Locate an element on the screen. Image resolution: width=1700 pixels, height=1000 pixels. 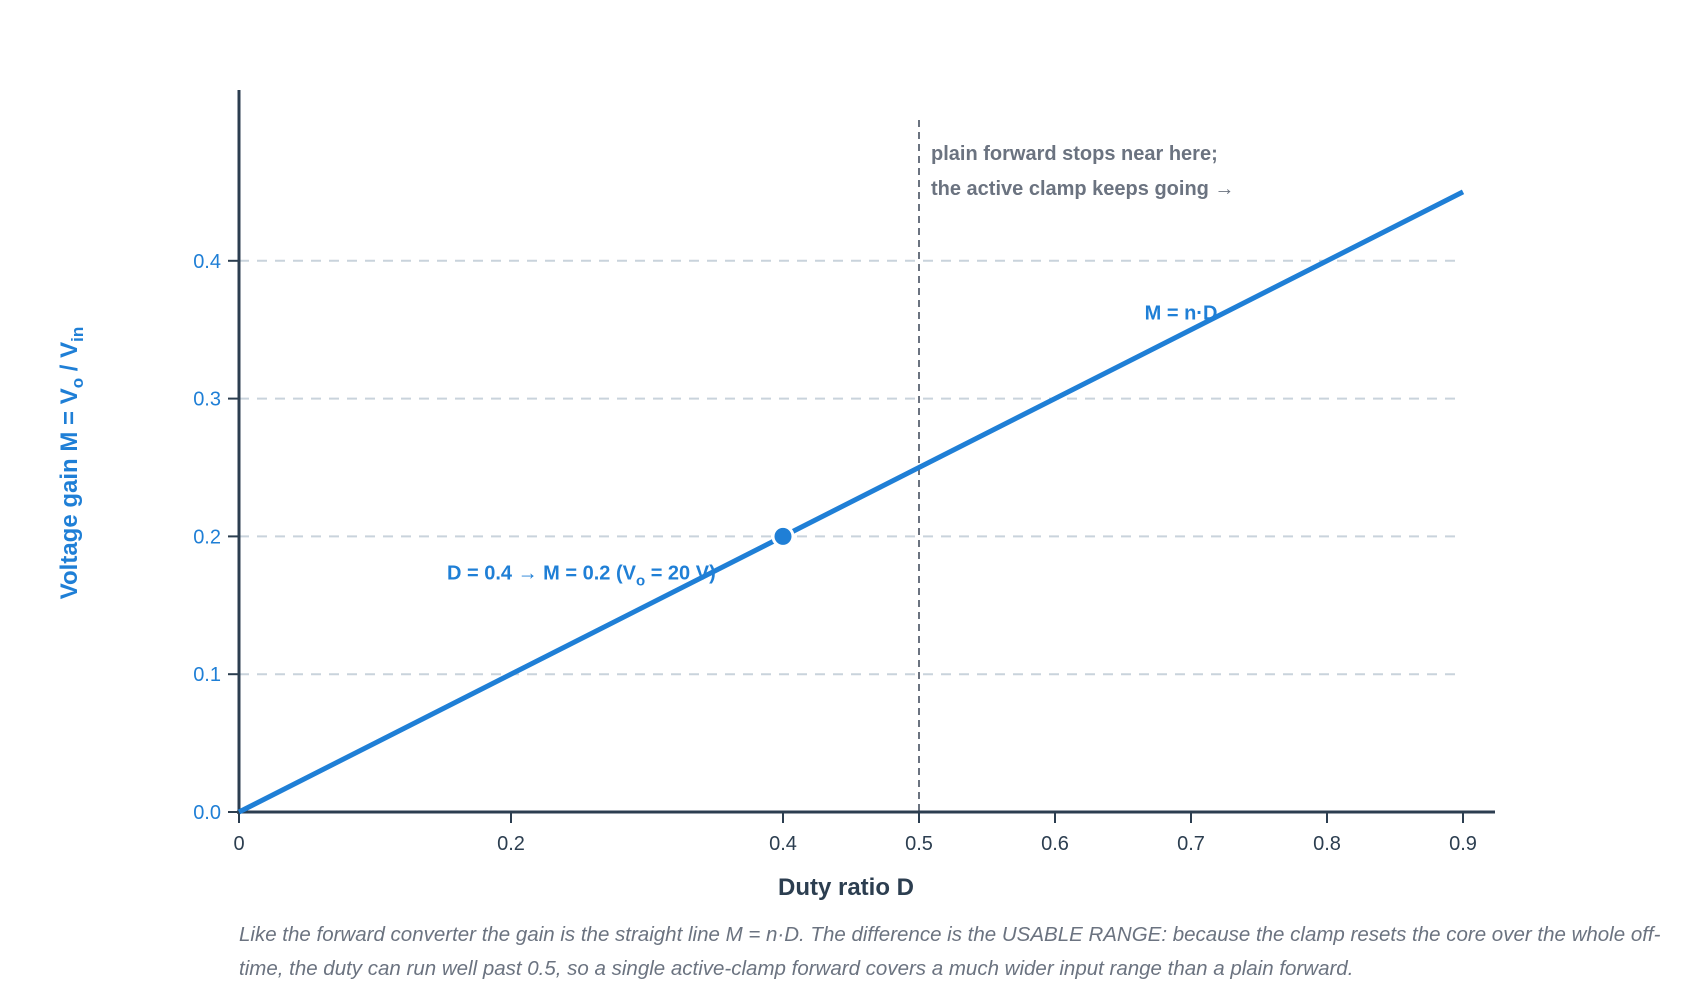
marker-note-line-2: the active clamp keeps going → is located at coordinates (1082, 189).